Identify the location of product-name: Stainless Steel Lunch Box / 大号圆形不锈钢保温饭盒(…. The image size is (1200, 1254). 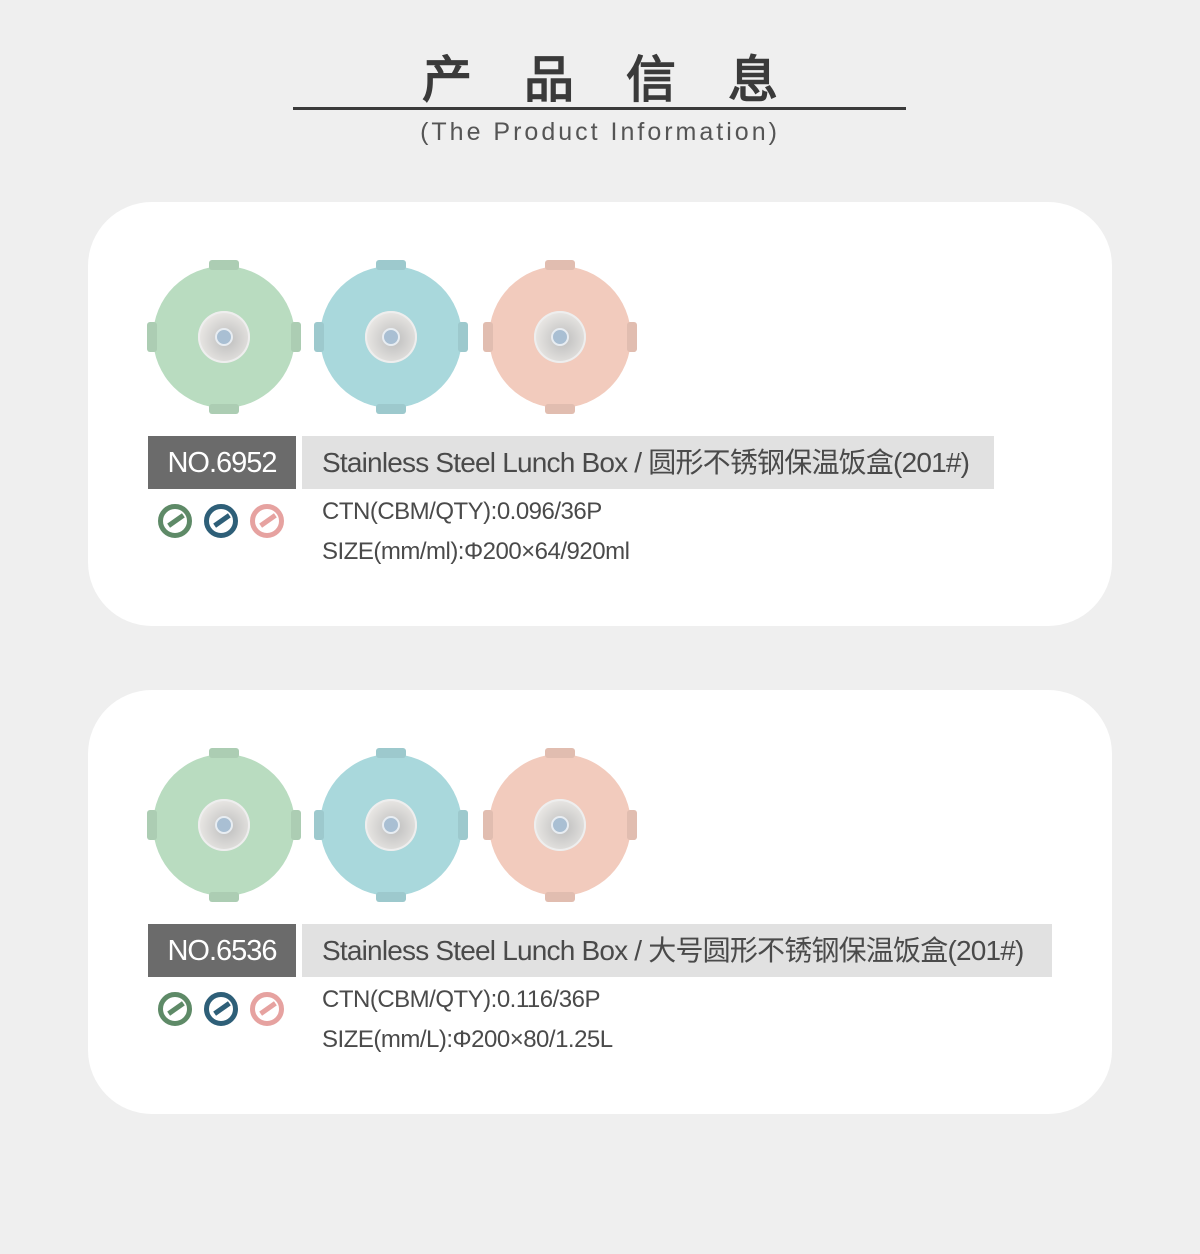
(677, 950).